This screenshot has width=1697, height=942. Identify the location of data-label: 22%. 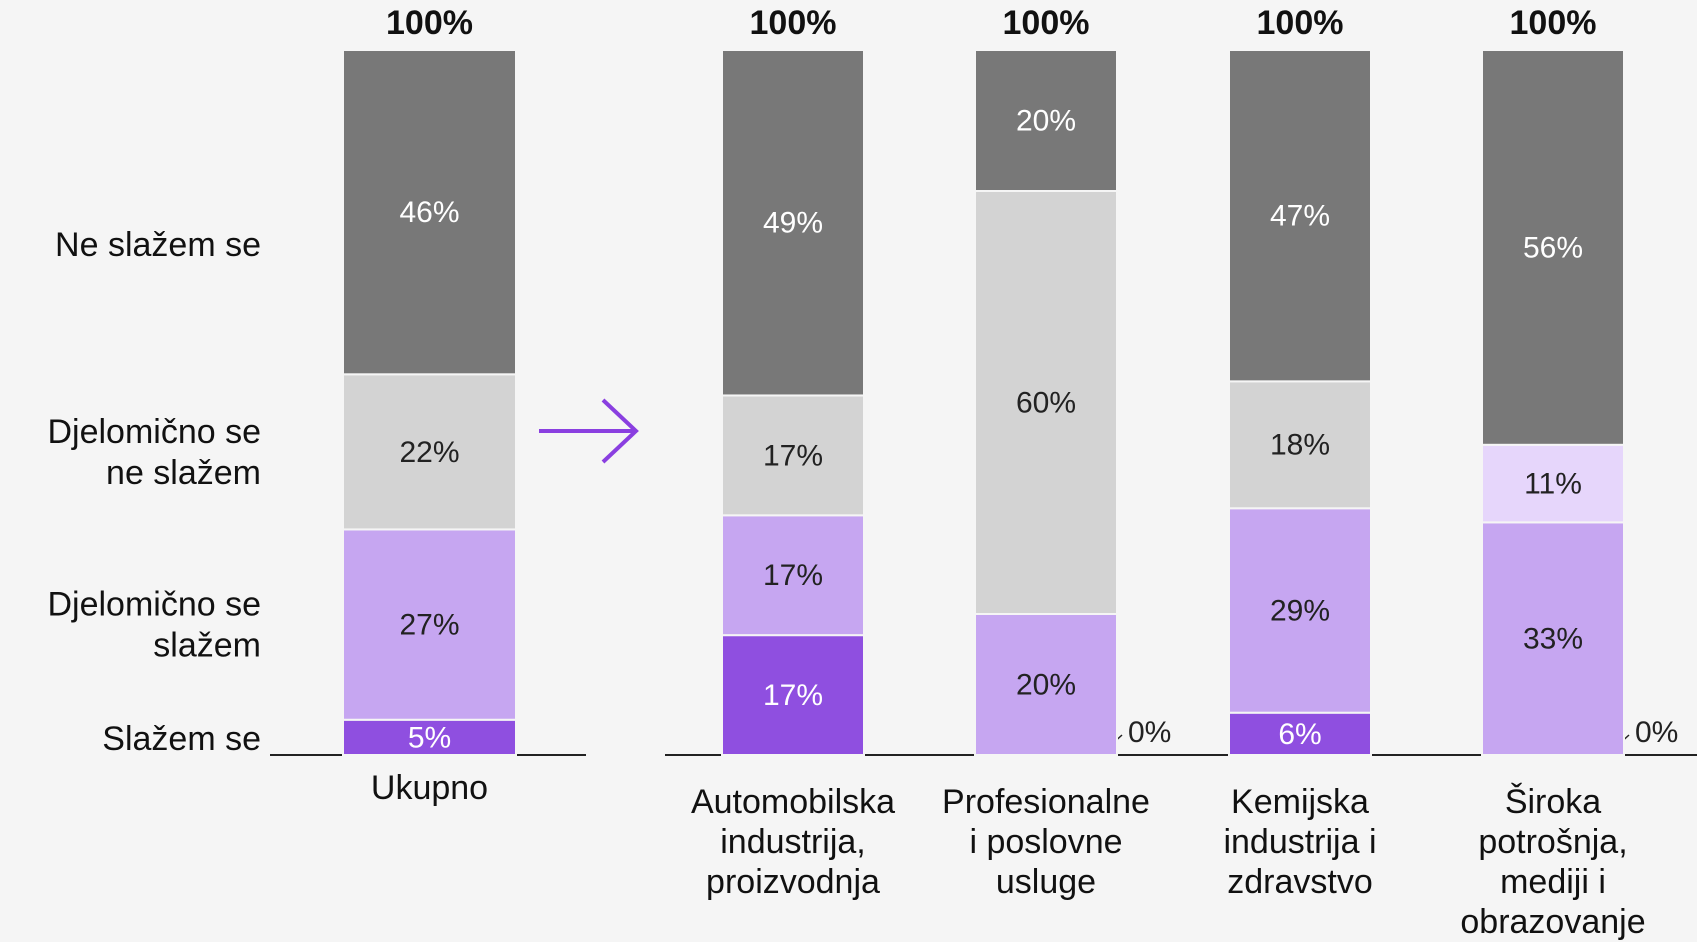
(429, 452).